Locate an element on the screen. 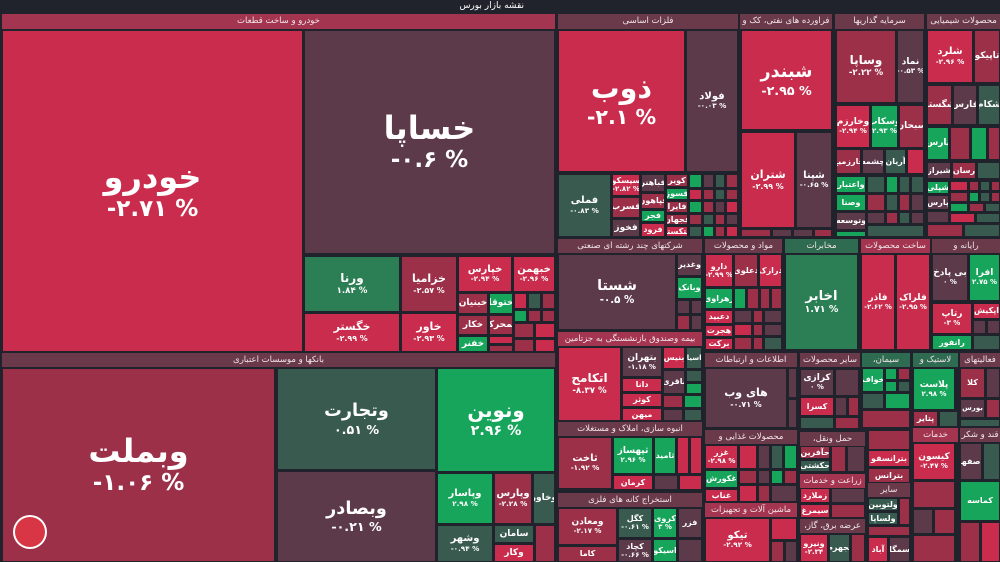 Image resolution: width=1000 pixels, height=562 pixels. sector-header: اطلاعات و ارتباطات is located at coordinates (751, 360).